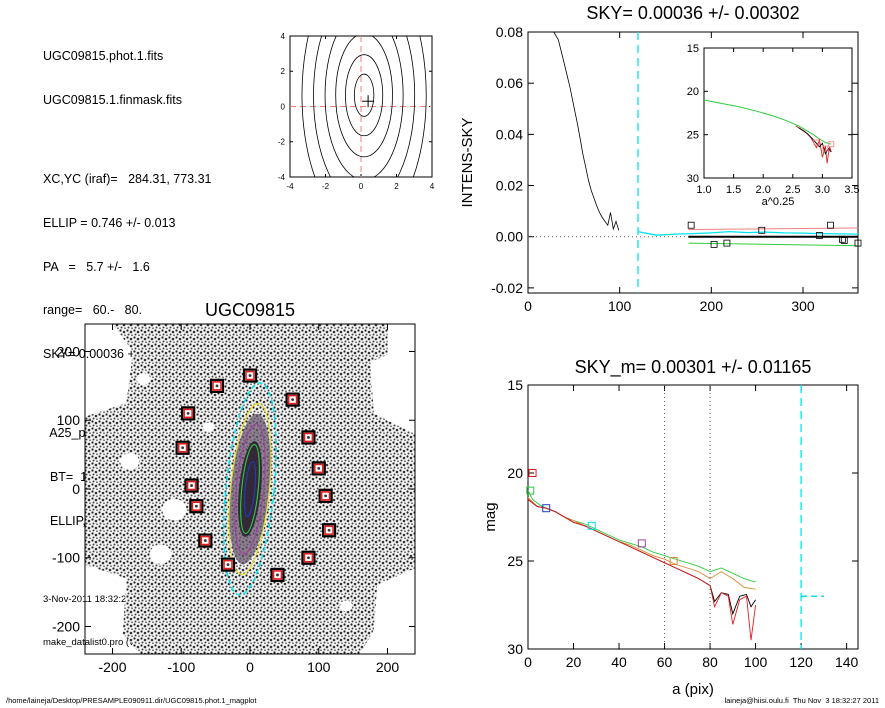 This screenshot has width=885, height=708. Describe the element at coordinates (93, 310) in the screenshot. I see `info-line: range= 60.- 80.` at that location.